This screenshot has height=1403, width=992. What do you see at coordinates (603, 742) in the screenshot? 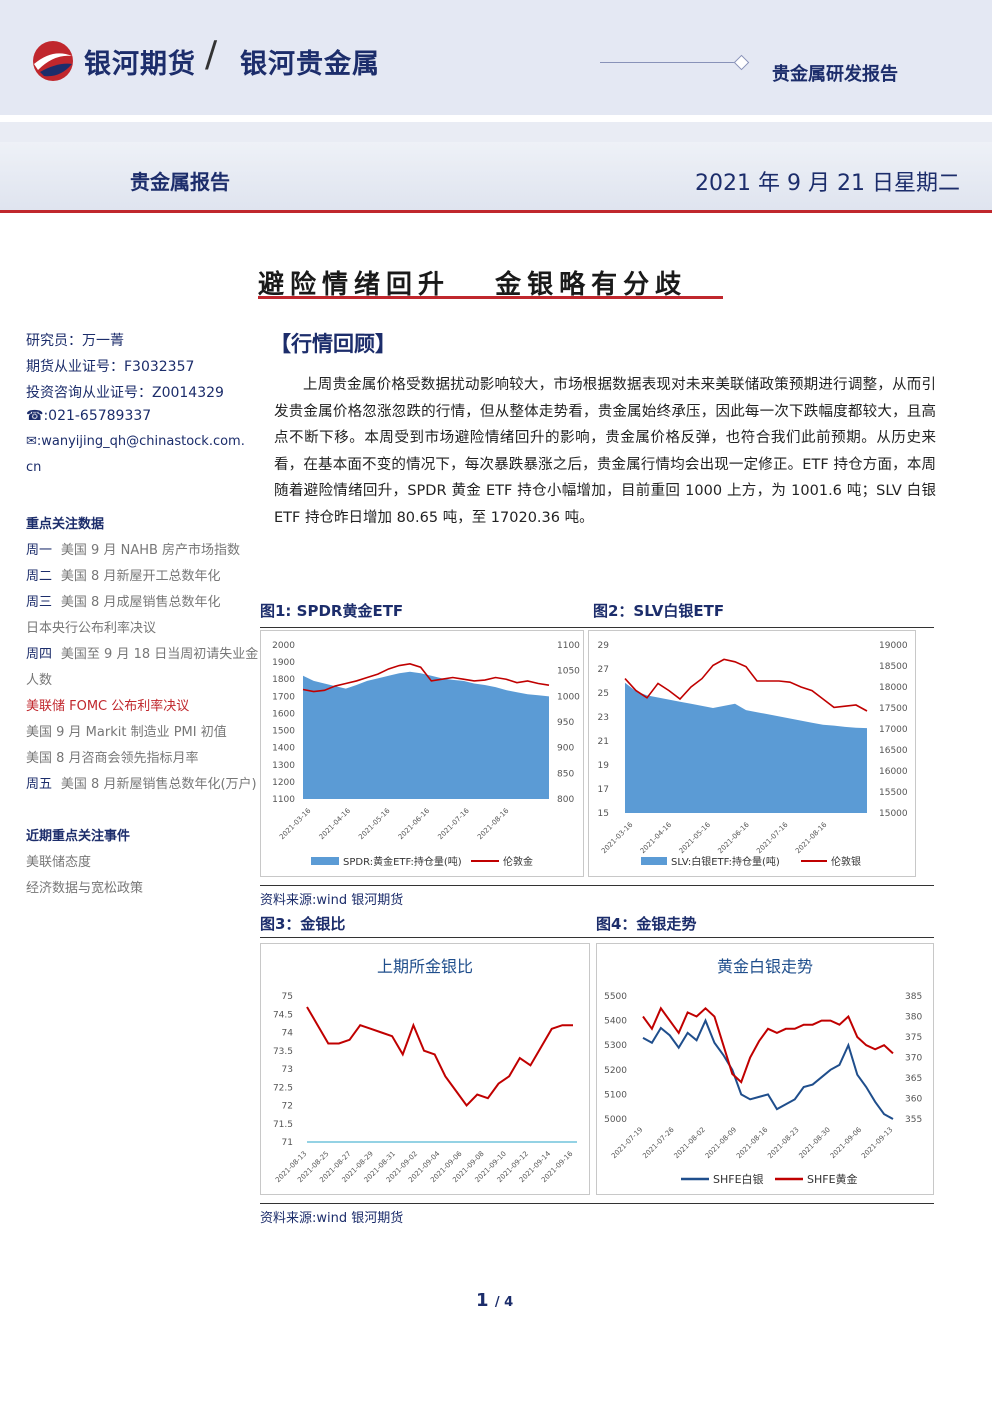
I see `axis-tick-label: 21` at bounding box center [603, 742].